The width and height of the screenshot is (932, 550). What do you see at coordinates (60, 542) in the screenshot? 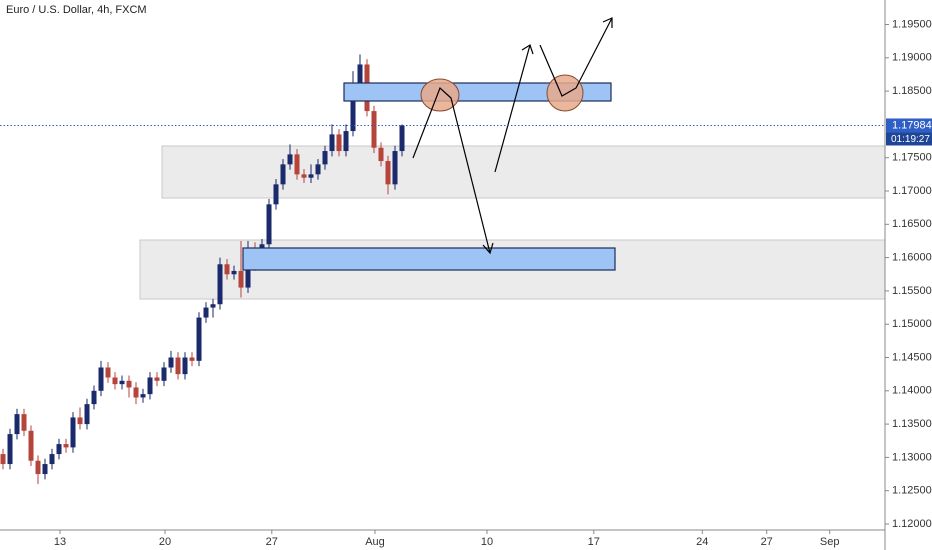
I see `x-tick-label: 13` at bounding box center [60, 542].